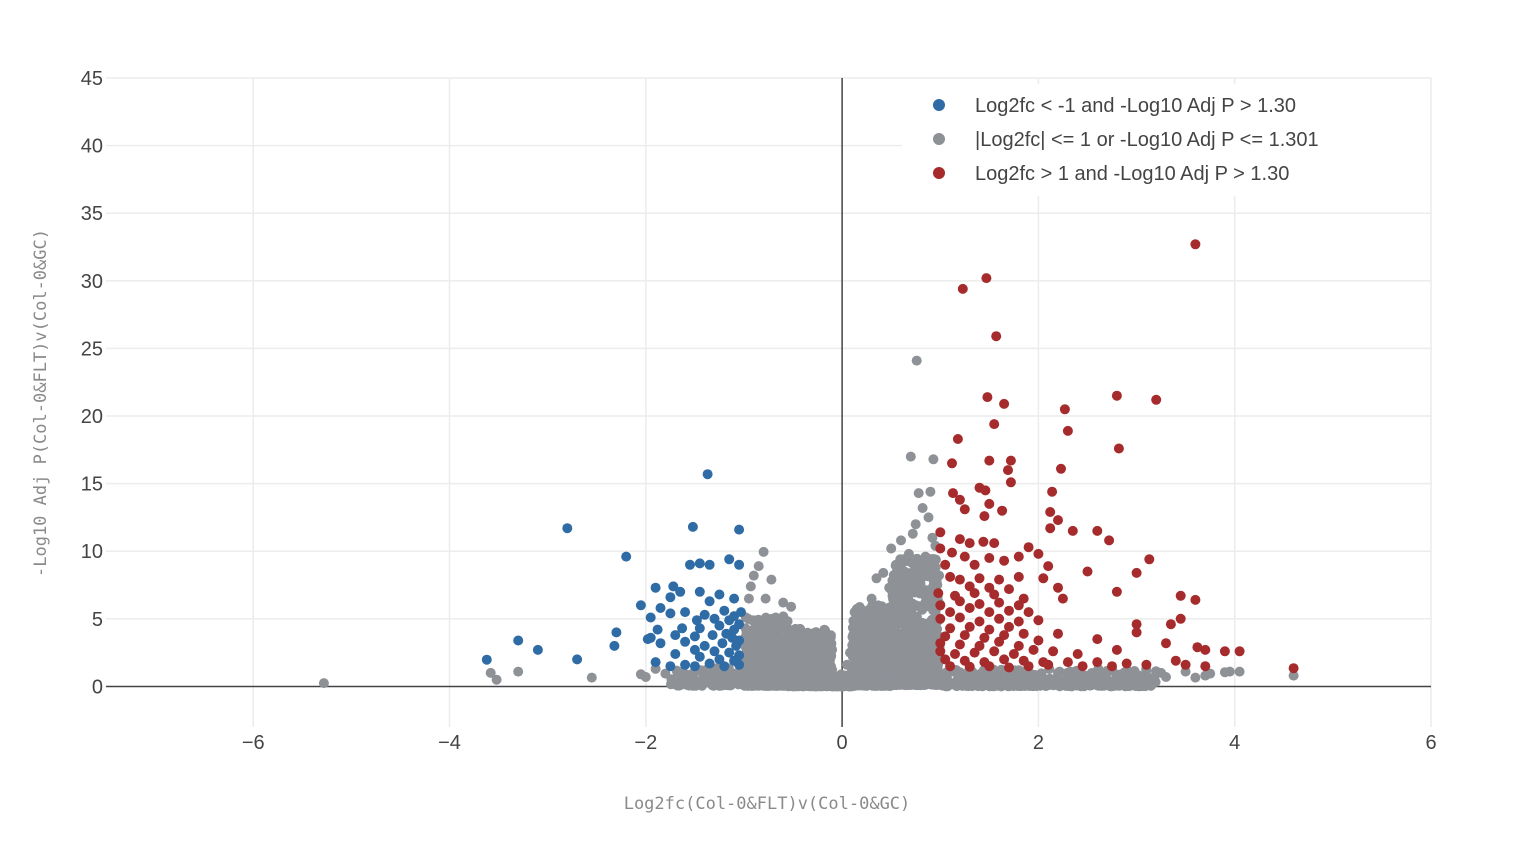 This screenshot has width=1526, height=841. I want to click on legend-item: Log2fc > 1 and -Log10 Adj P > 1.30, so click(1111, 174).